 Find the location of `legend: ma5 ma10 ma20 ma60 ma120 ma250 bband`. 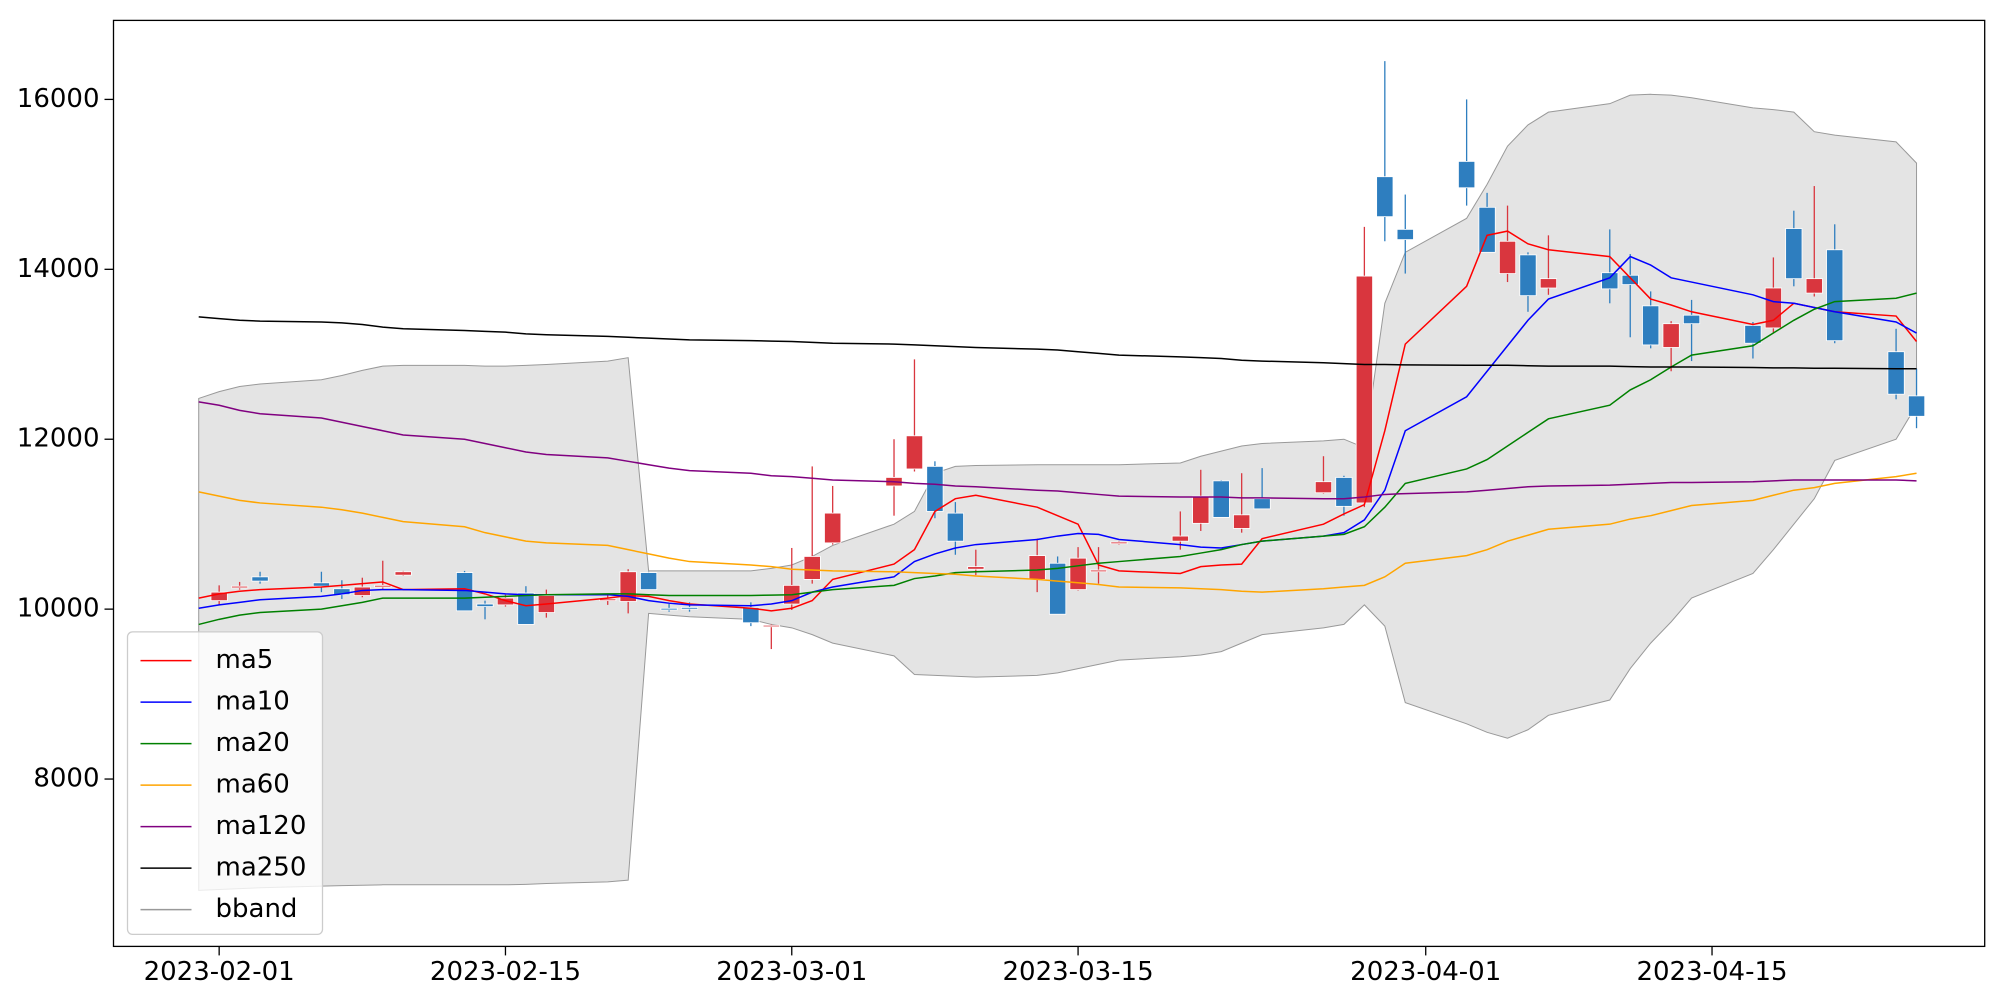

legend: ma5 ma10 ma20 ma60 ma120 ma250 bband is located at coordinates (225, 783).